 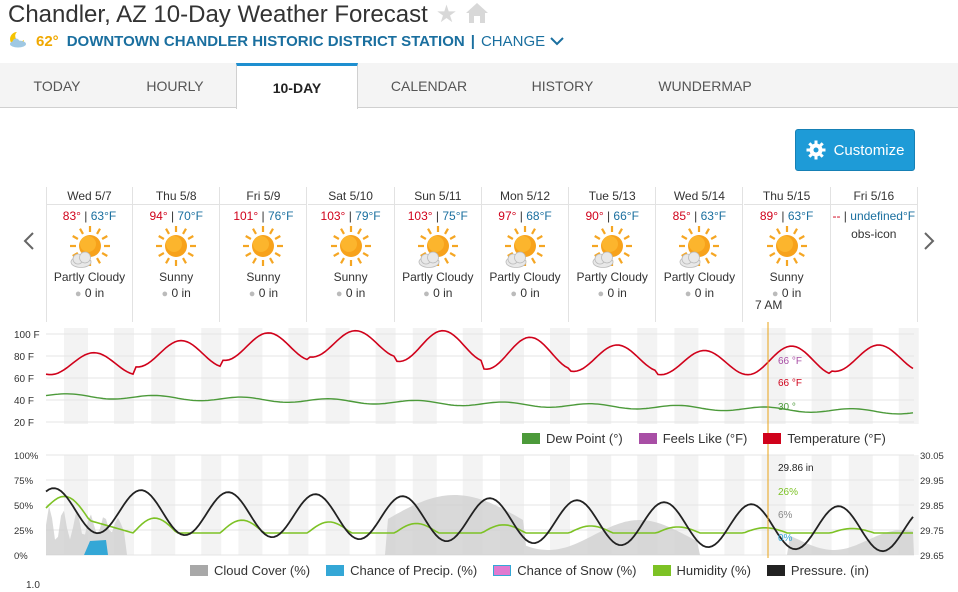 What do you see at coordinates (24, 531) in the screenshot?
I see `percent-y-tick: 25%` at bounding box center [24, 531].